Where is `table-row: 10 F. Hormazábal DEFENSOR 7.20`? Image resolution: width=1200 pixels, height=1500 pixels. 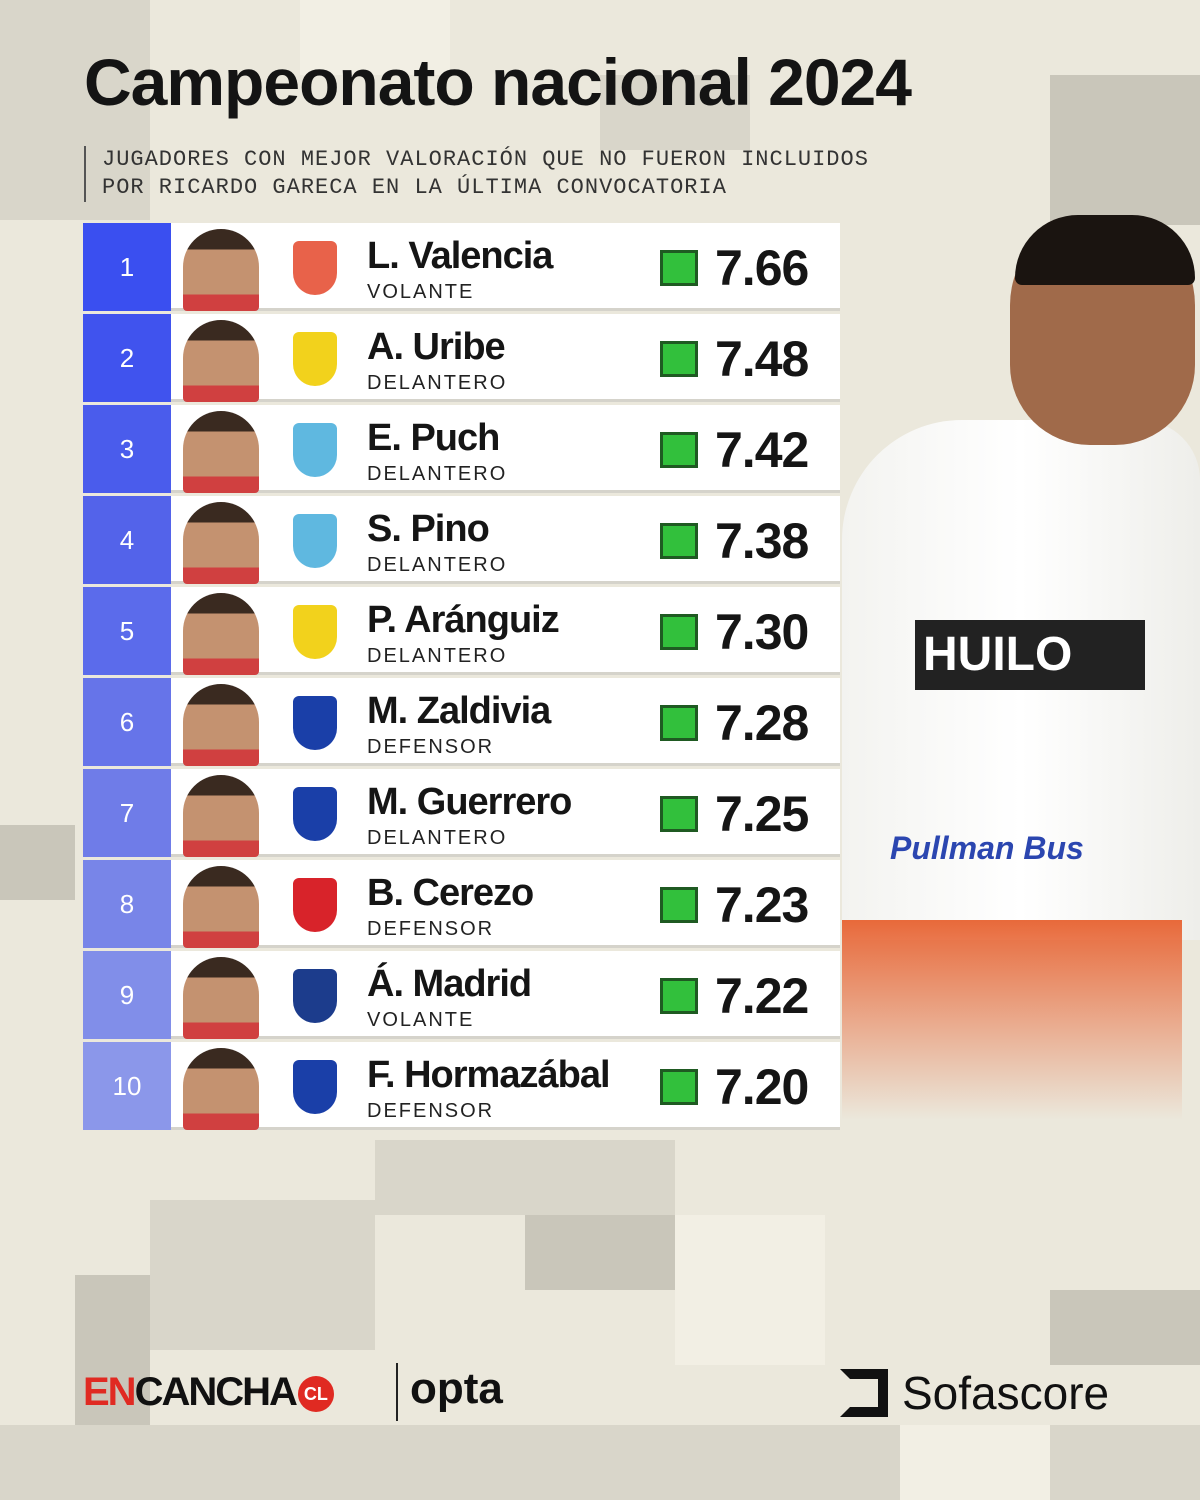
table-row: 10 F. Hormazábal DEFENSOR 7.20 is located at coordinates (461, 1086).